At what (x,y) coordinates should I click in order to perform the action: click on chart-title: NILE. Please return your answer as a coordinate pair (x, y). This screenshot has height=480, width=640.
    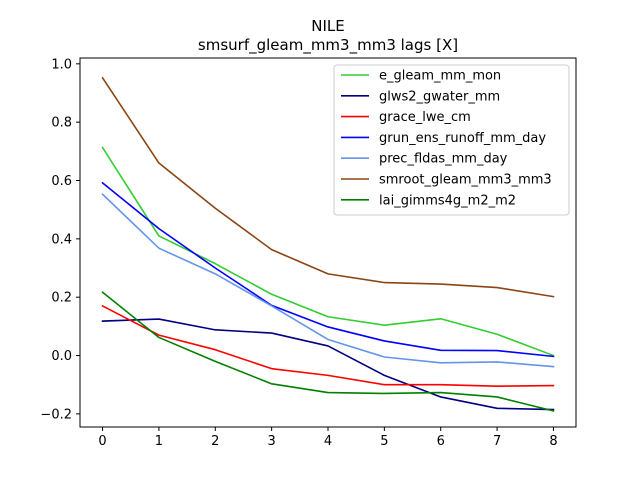
    Looking at the image, I should click on (327, 26).